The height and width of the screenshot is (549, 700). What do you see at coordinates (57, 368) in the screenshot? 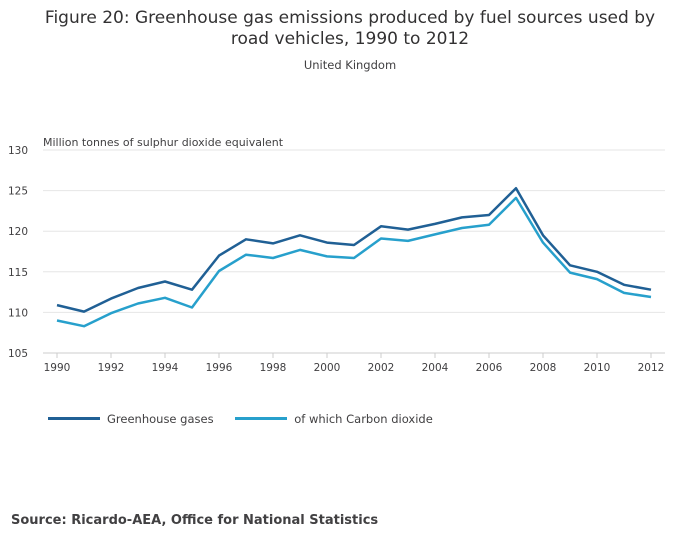
I see `x-tick-label-1990: 1990` at bounding box center [57, 368].